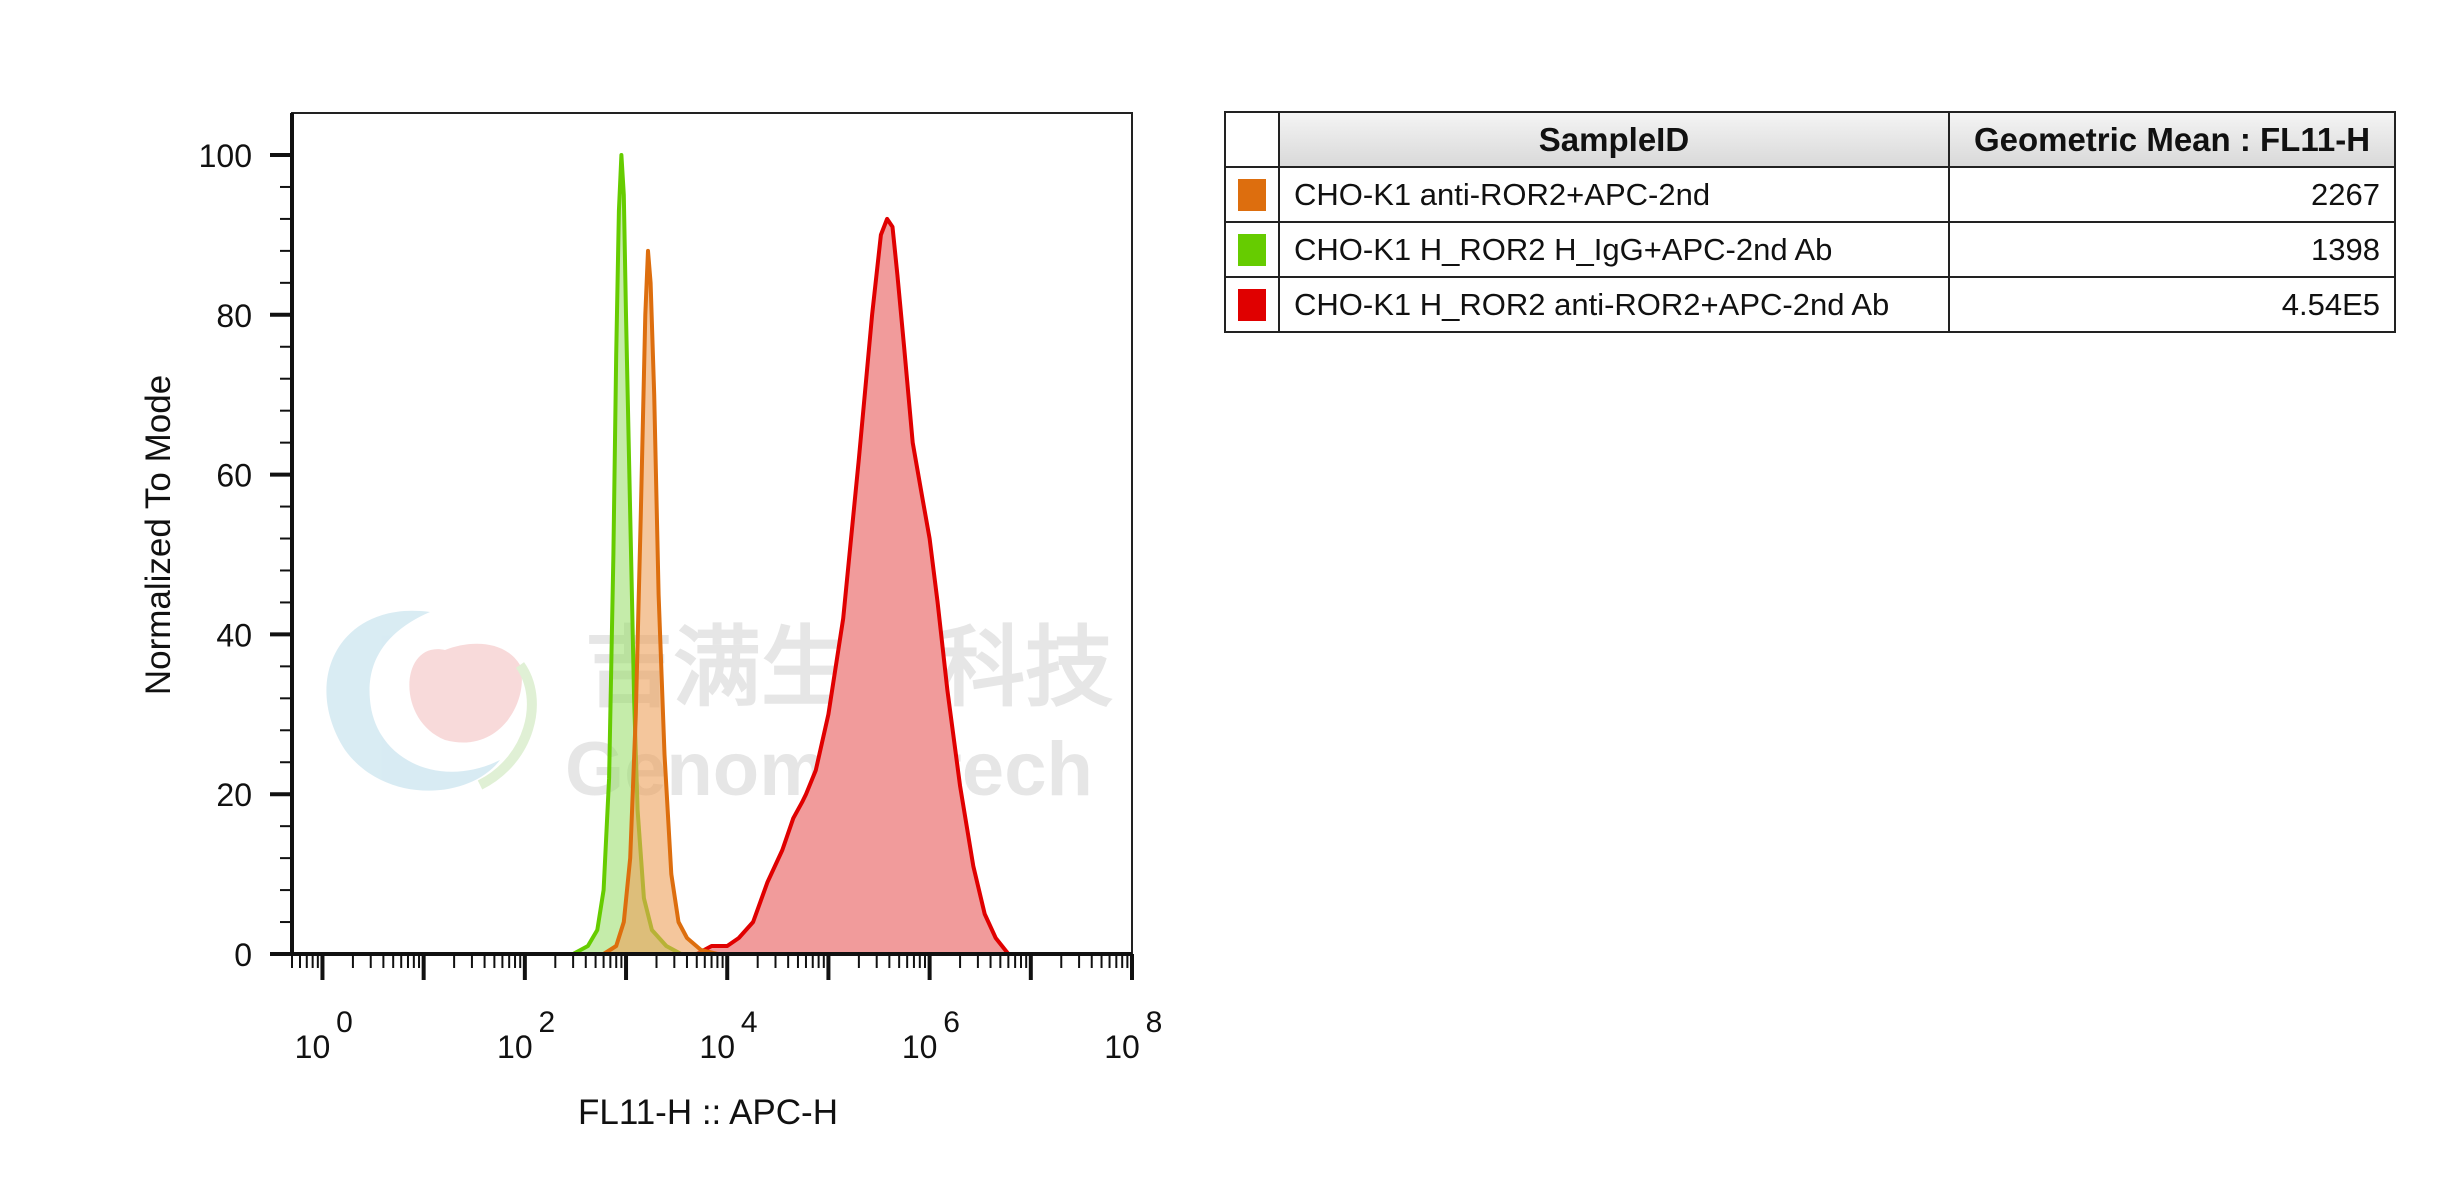 The width and height of the screenshot is (2454, 1181). Describe the element at coordinates (246, 543) in the screenshot. I see `y-axis: 0 20 40 60 80 100` at that location.